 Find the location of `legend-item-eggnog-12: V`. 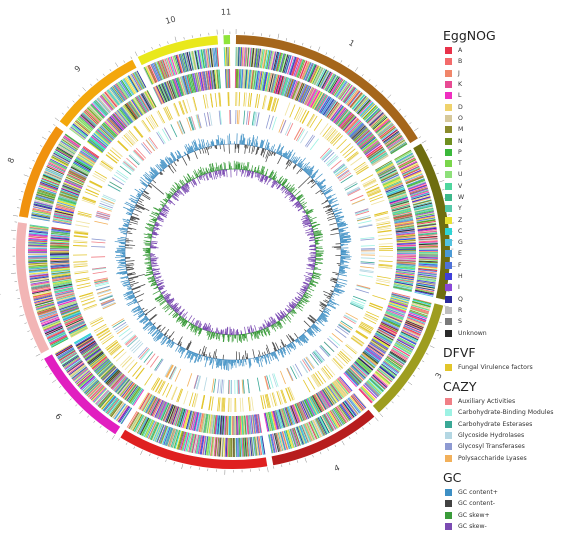

legend-item-eggnog-12: V is located at coordinates (508, 186).